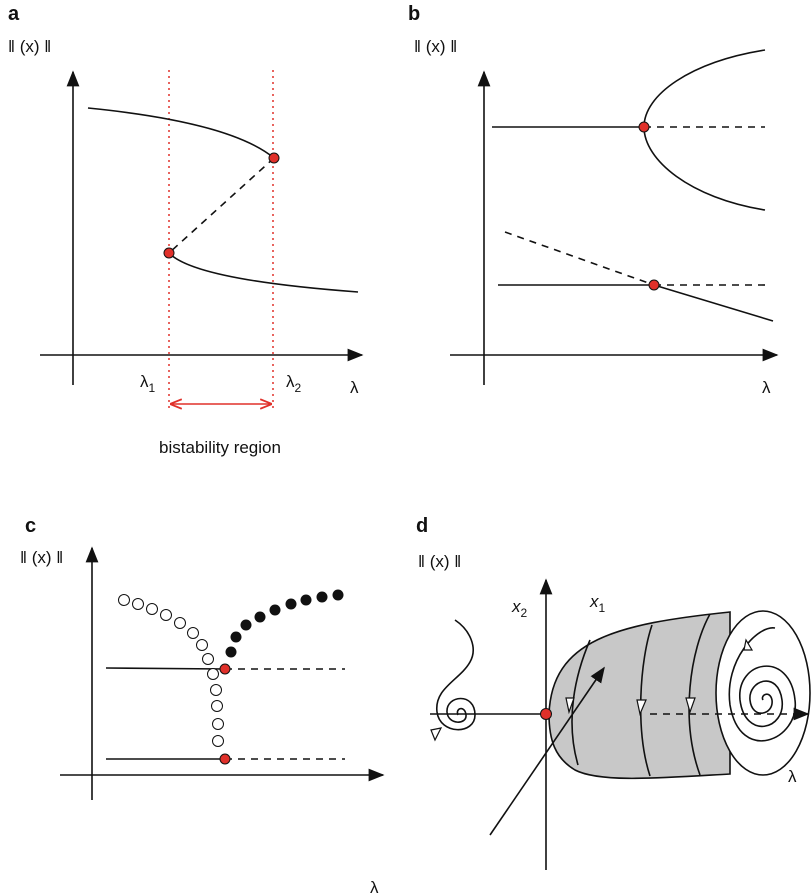 The height and width of the screenshot is (896, 811). I want to click on cylinder-cap, so click(763, 693).